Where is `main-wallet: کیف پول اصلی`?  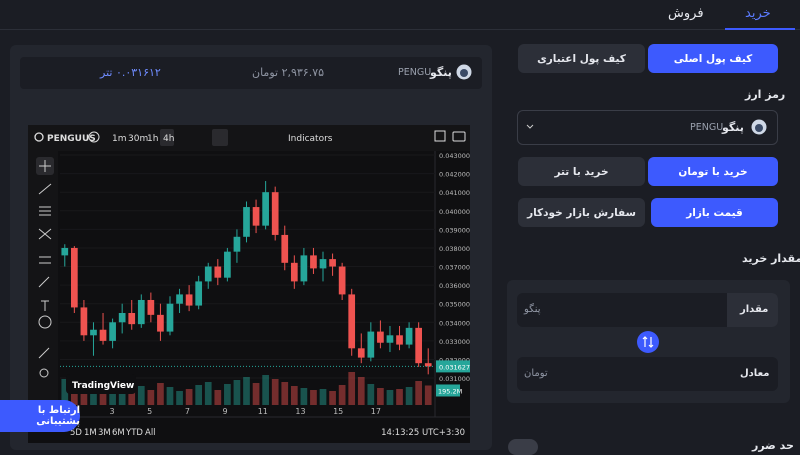
main-wallet: کیف پول اصلی is located at coordinates (713, 58).